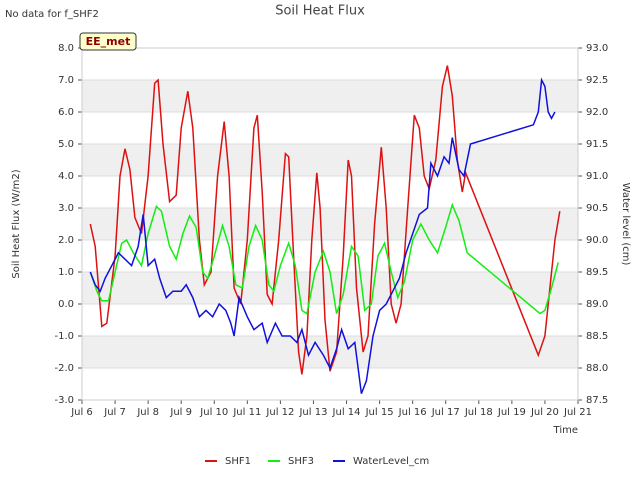  I want to click on badge: EE_met, so click(108, 41).